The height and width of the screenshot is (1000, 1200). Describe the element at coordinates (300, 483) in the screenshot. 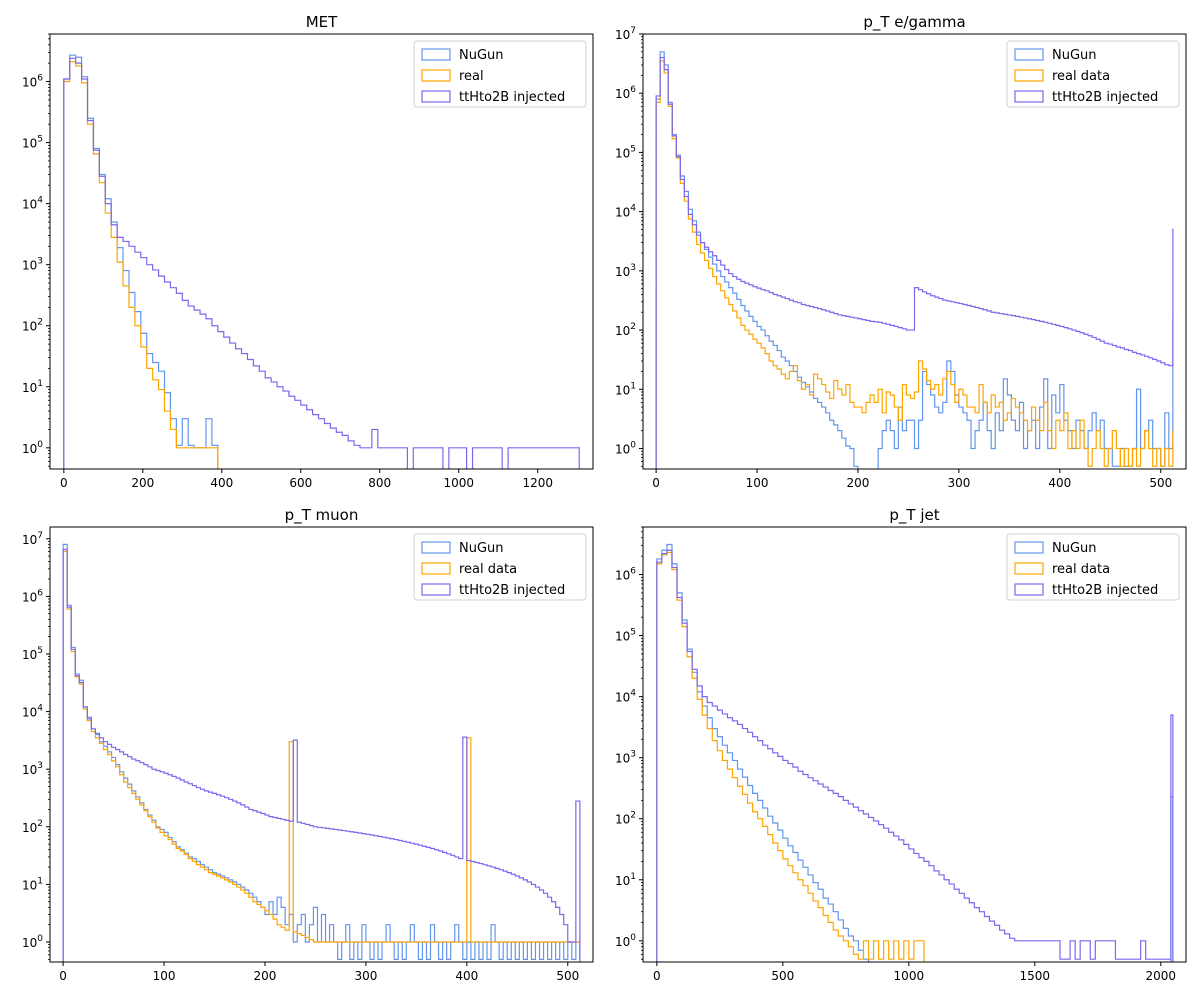

I see `x-tick-label: 600` at that location.